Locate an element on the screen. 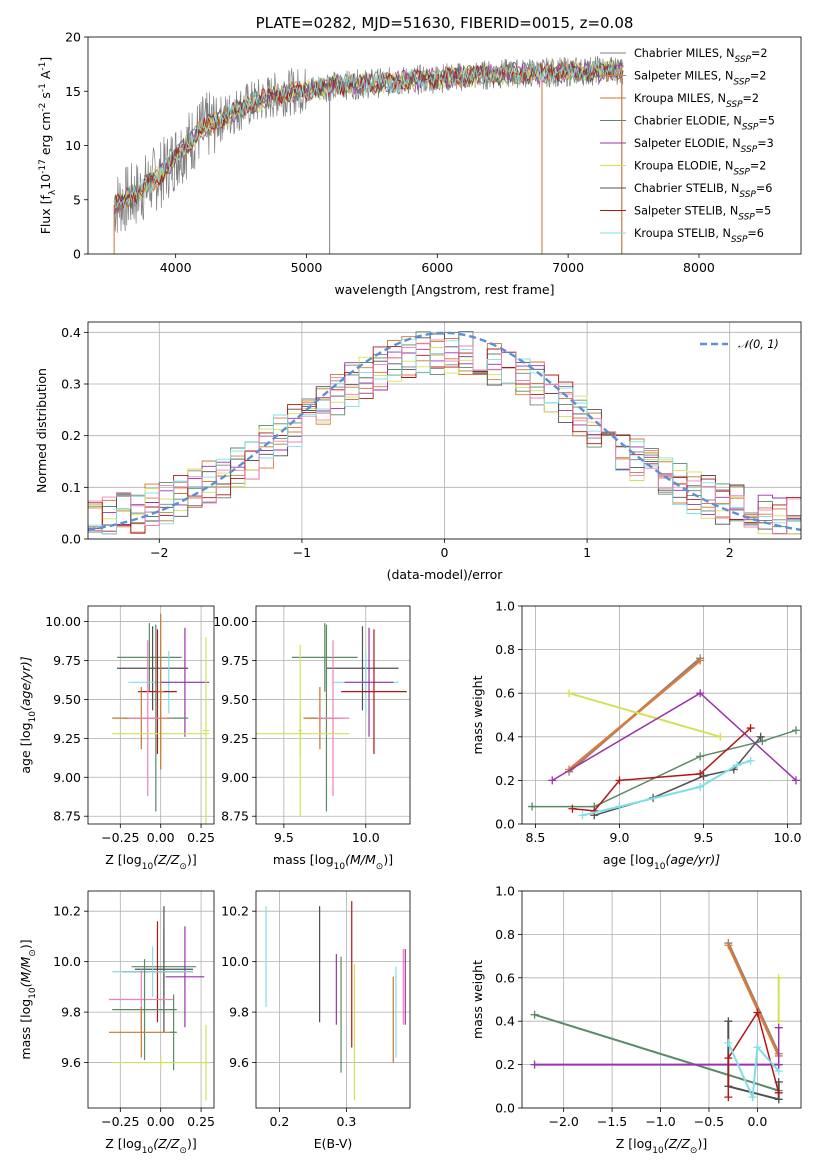  y-tick-label: 0 is located at coordinates (77, 254).